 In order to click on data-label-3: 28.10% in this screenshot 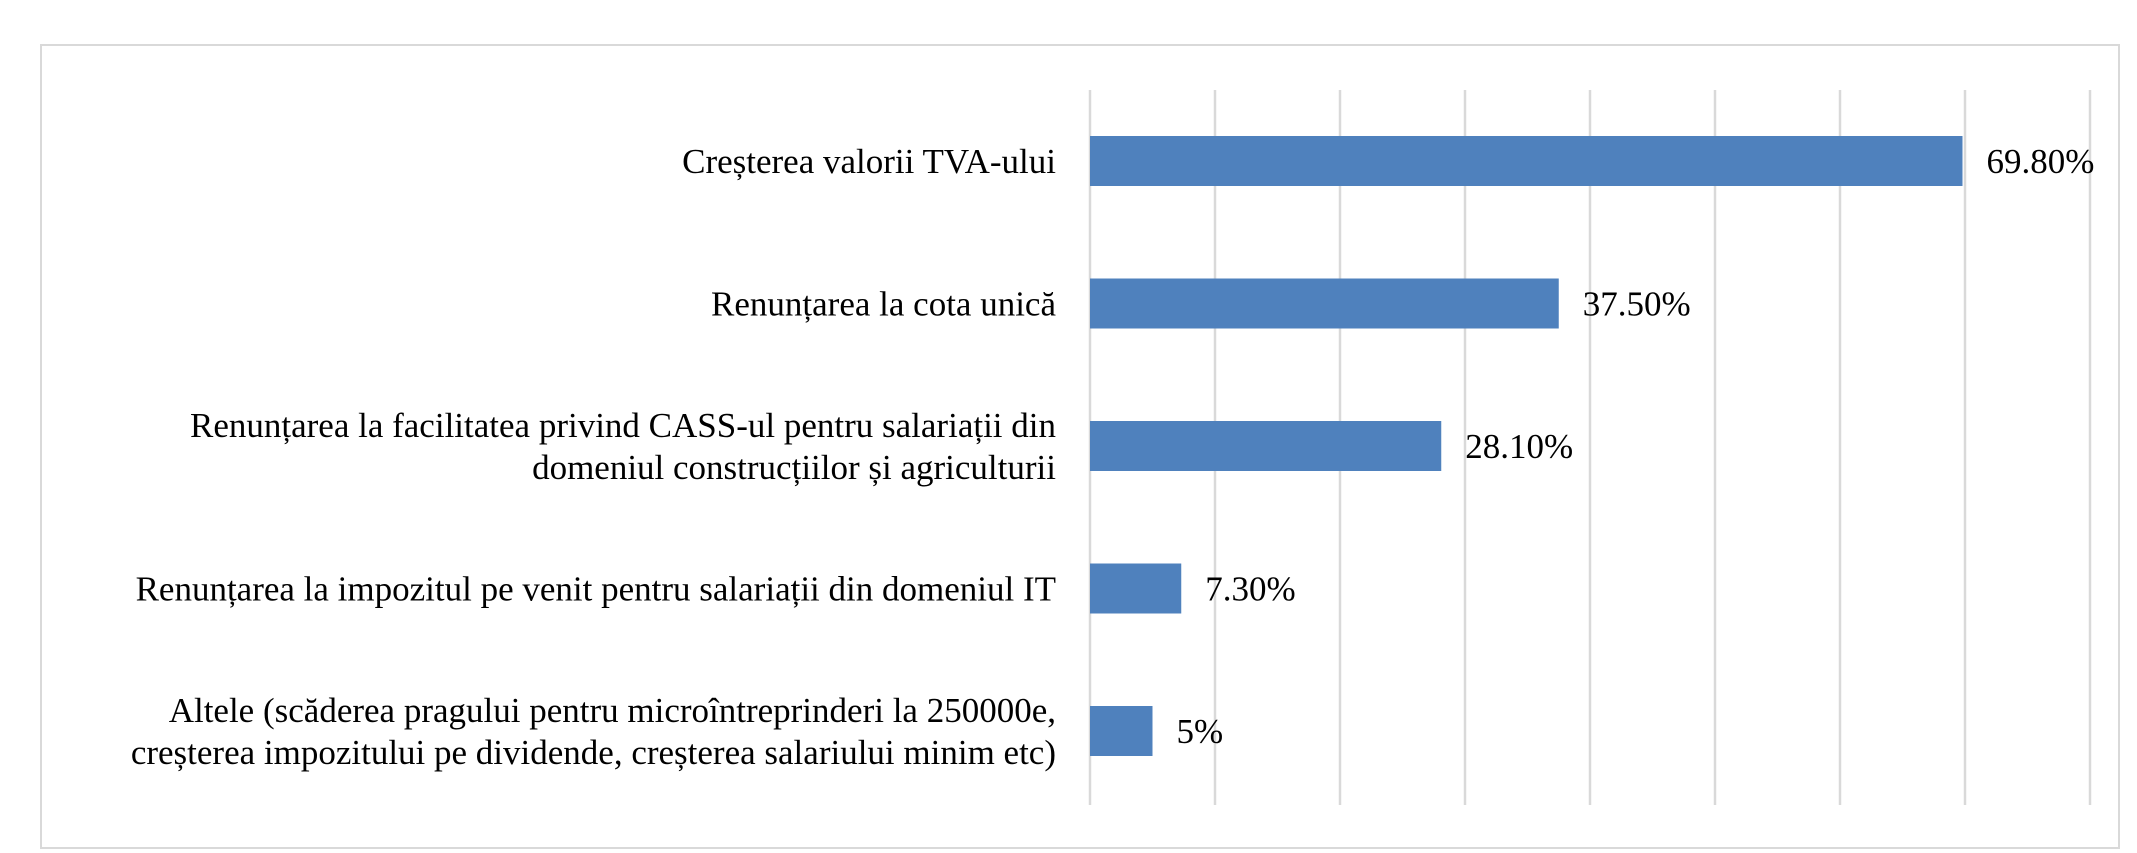, I will do `click(1519, 446)`.